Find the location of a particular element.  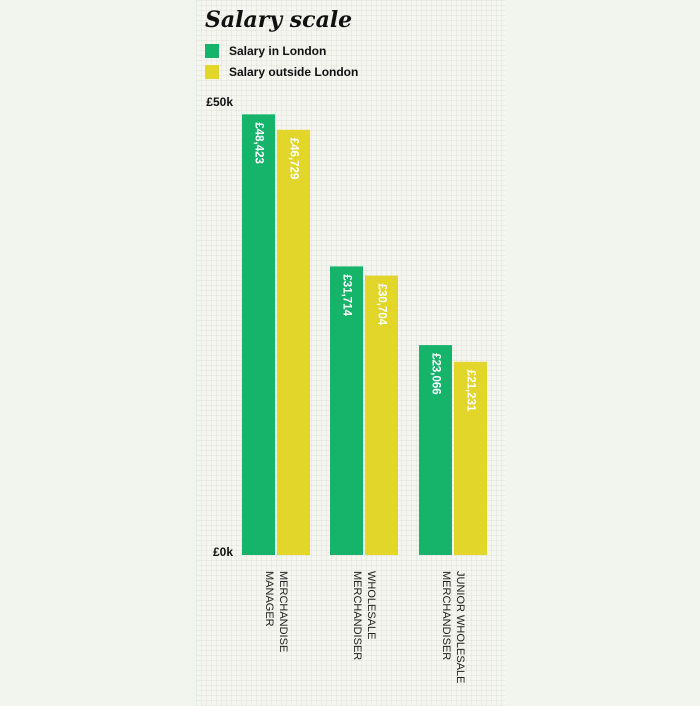

legend-swatch-london is located at coordinates (212, 51).